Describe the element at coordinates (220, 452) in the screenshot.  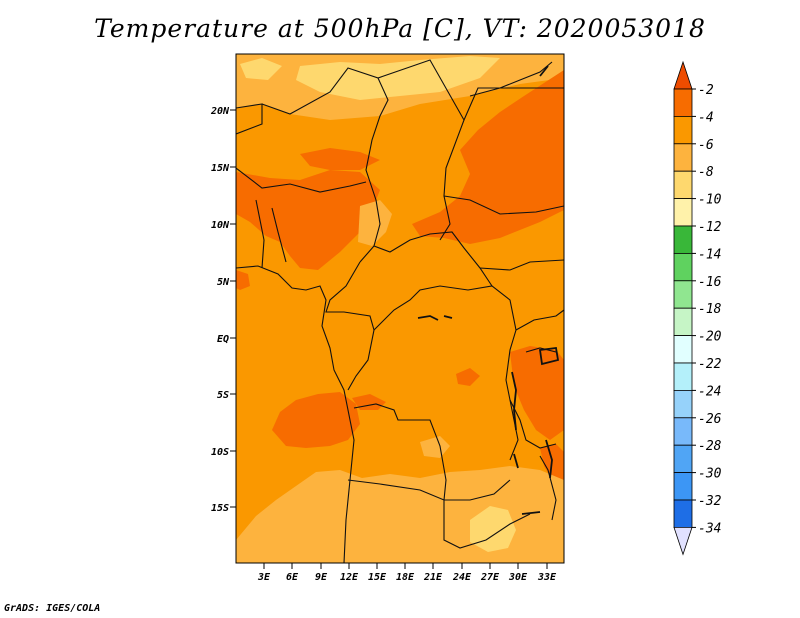
I see `lat-tick-label: 10S` at that location.